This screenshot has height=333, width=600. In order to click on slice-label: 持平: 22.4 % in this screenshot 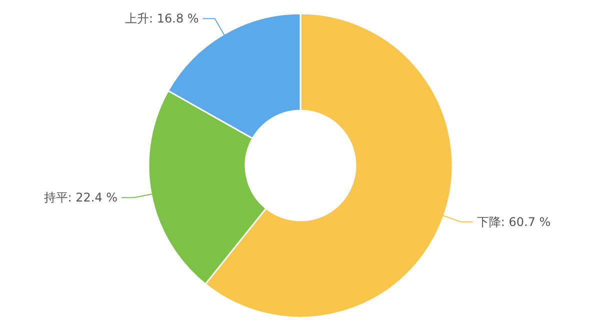, I will do `click(81, 197)`.